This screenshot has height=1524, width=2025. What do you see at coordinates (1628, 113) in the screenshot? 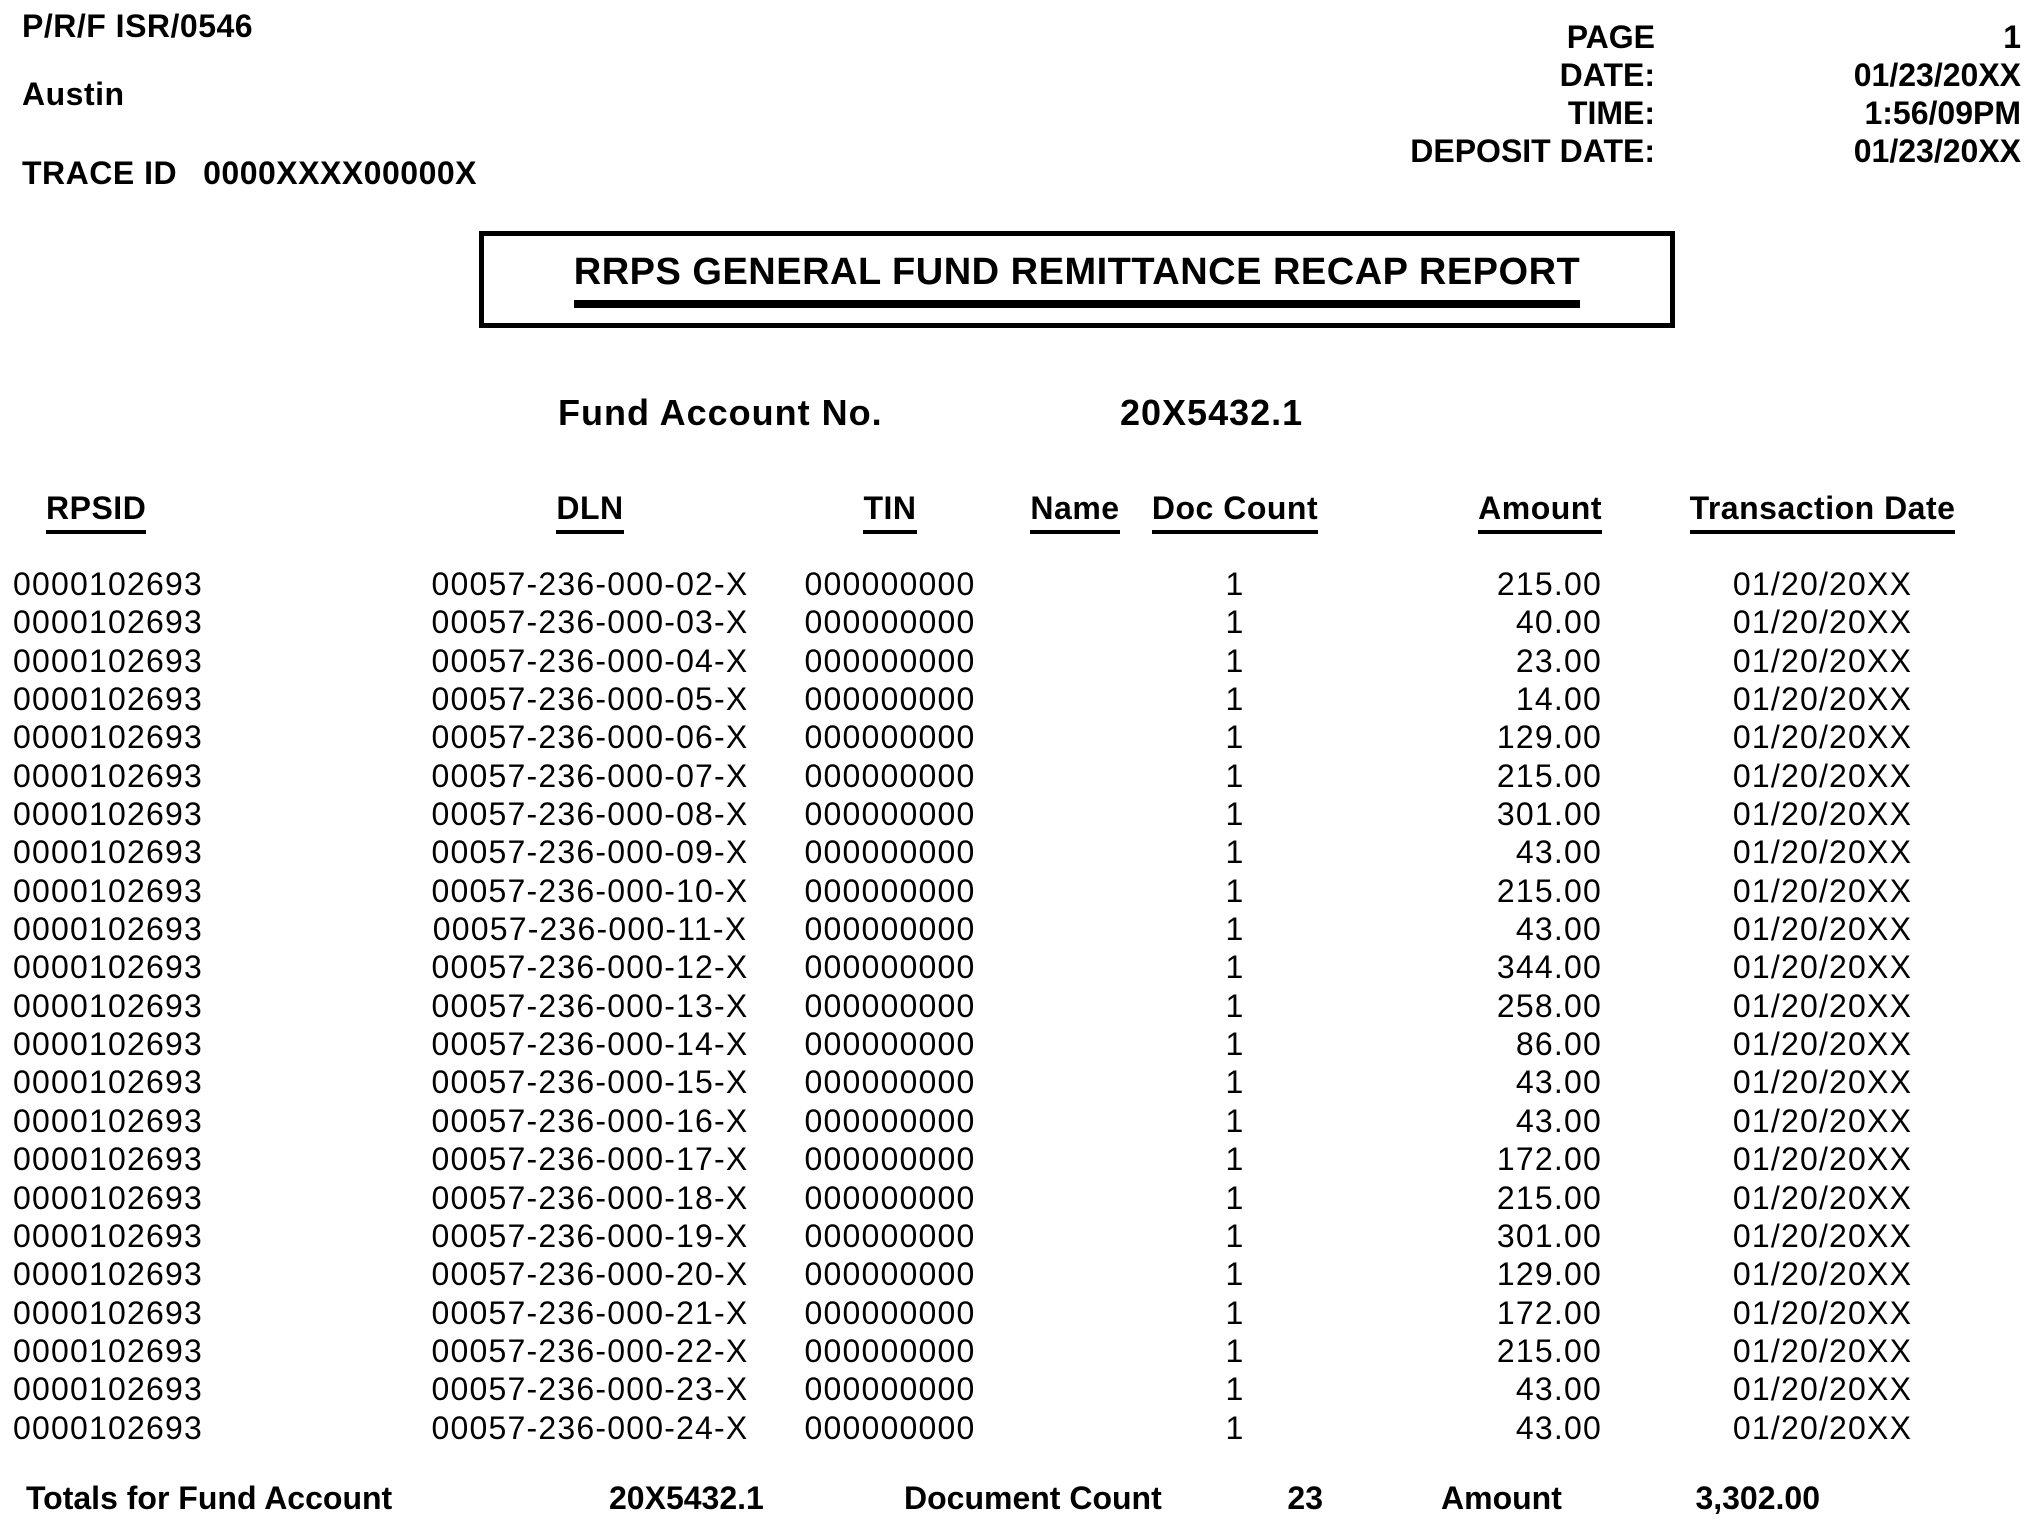
I see `meta-row-time: TIME: 1:56/09PM` at bounding box center [1628, 113].